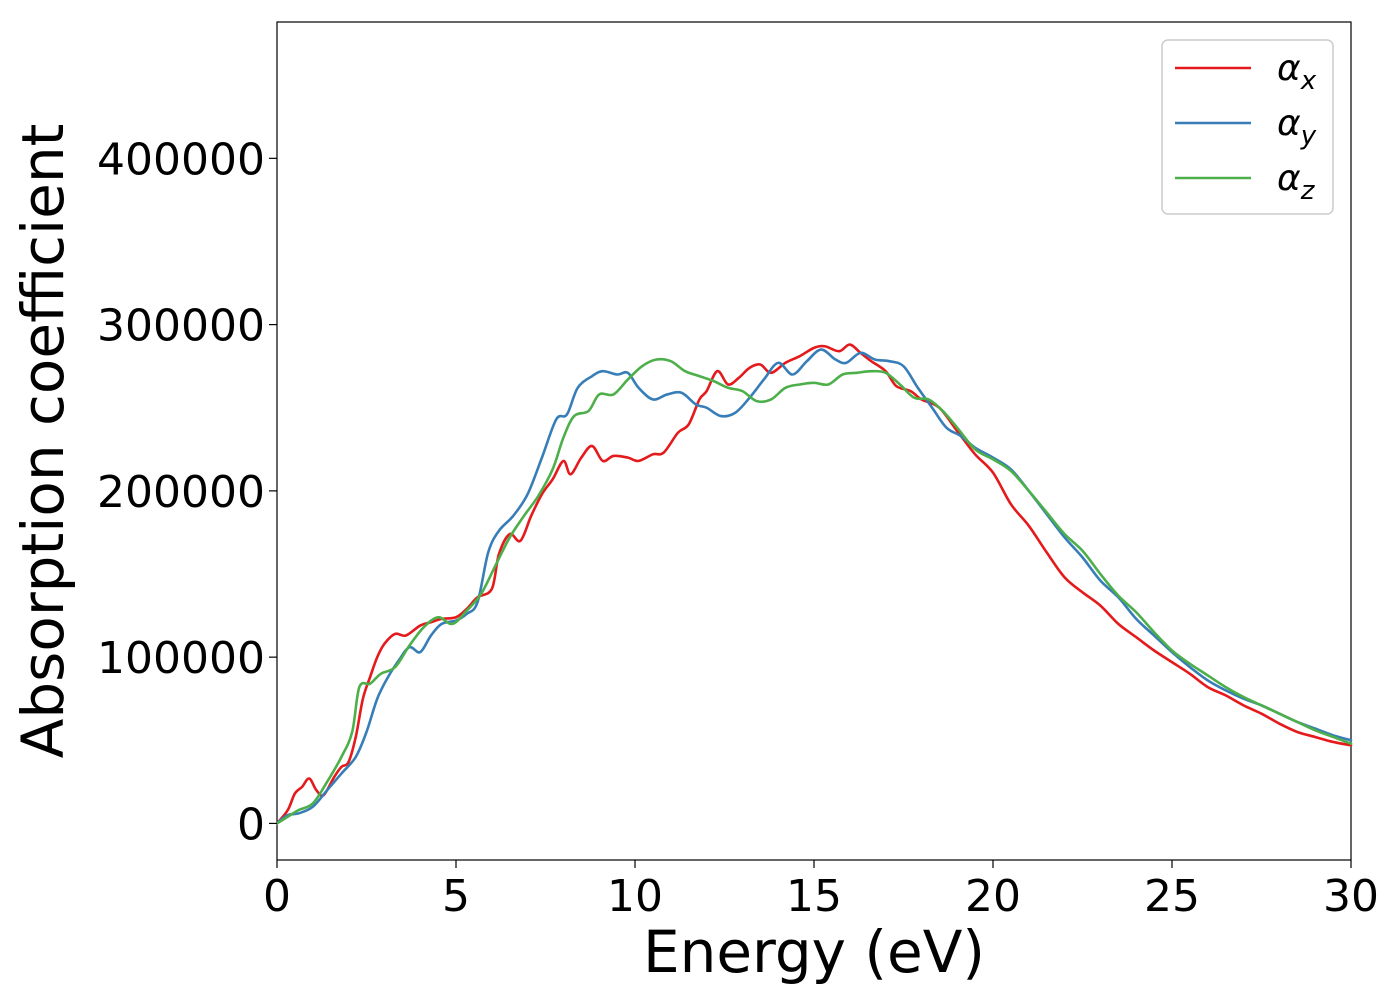  Describe the element at coordinates (456, 896) in the screenshot. I see `x-tick-label: 5` at that location.